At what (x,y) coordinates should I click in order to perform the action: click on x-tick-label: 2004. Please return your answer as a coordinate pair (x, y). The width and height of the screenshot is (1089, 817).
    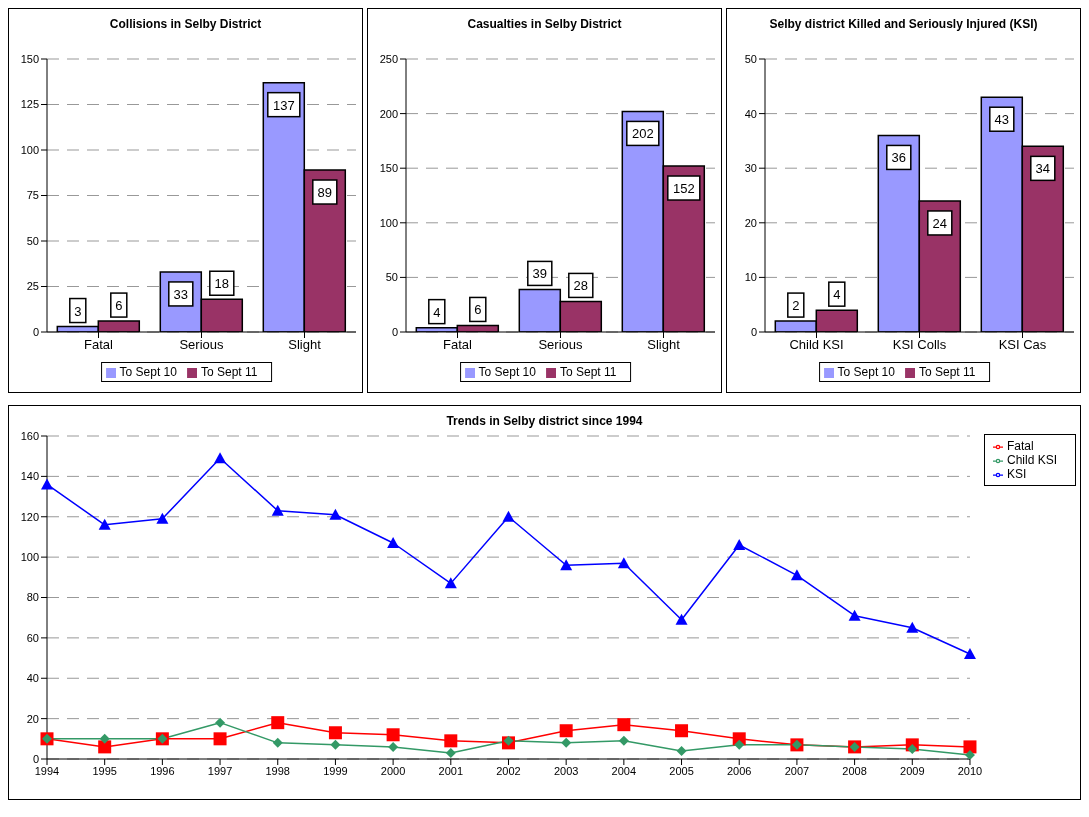
    Looking at the image, I should click on (624, 770).